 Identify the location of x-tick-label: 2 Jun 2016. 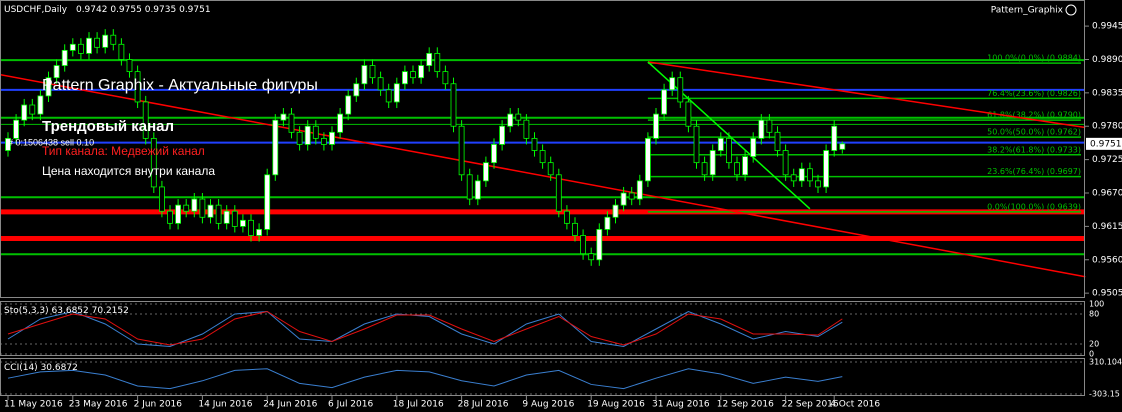
(158, 405).